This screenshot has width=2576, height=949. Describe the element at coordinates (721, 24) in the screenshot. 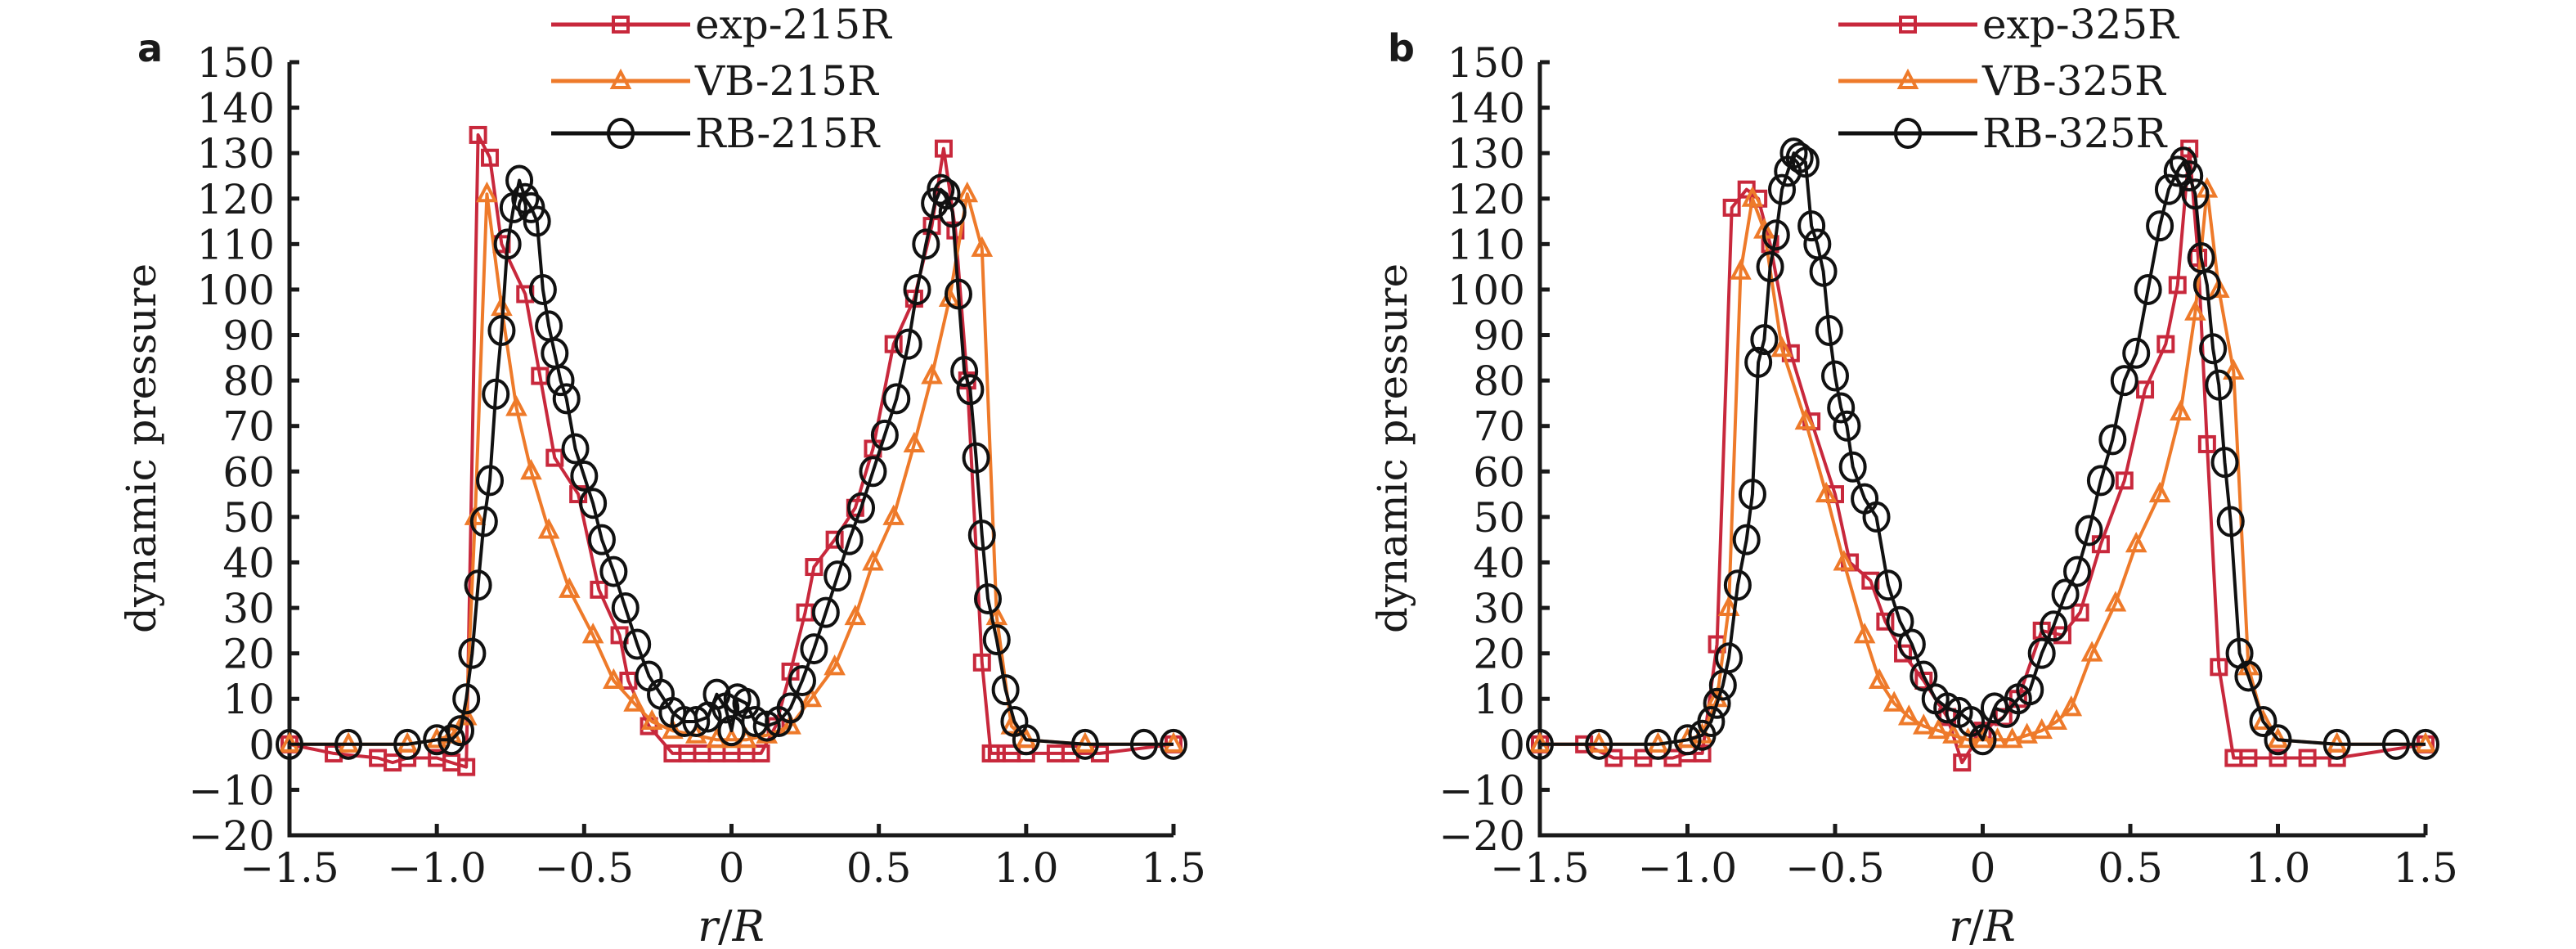

I see `legend-entry: exp-215R` at that location.